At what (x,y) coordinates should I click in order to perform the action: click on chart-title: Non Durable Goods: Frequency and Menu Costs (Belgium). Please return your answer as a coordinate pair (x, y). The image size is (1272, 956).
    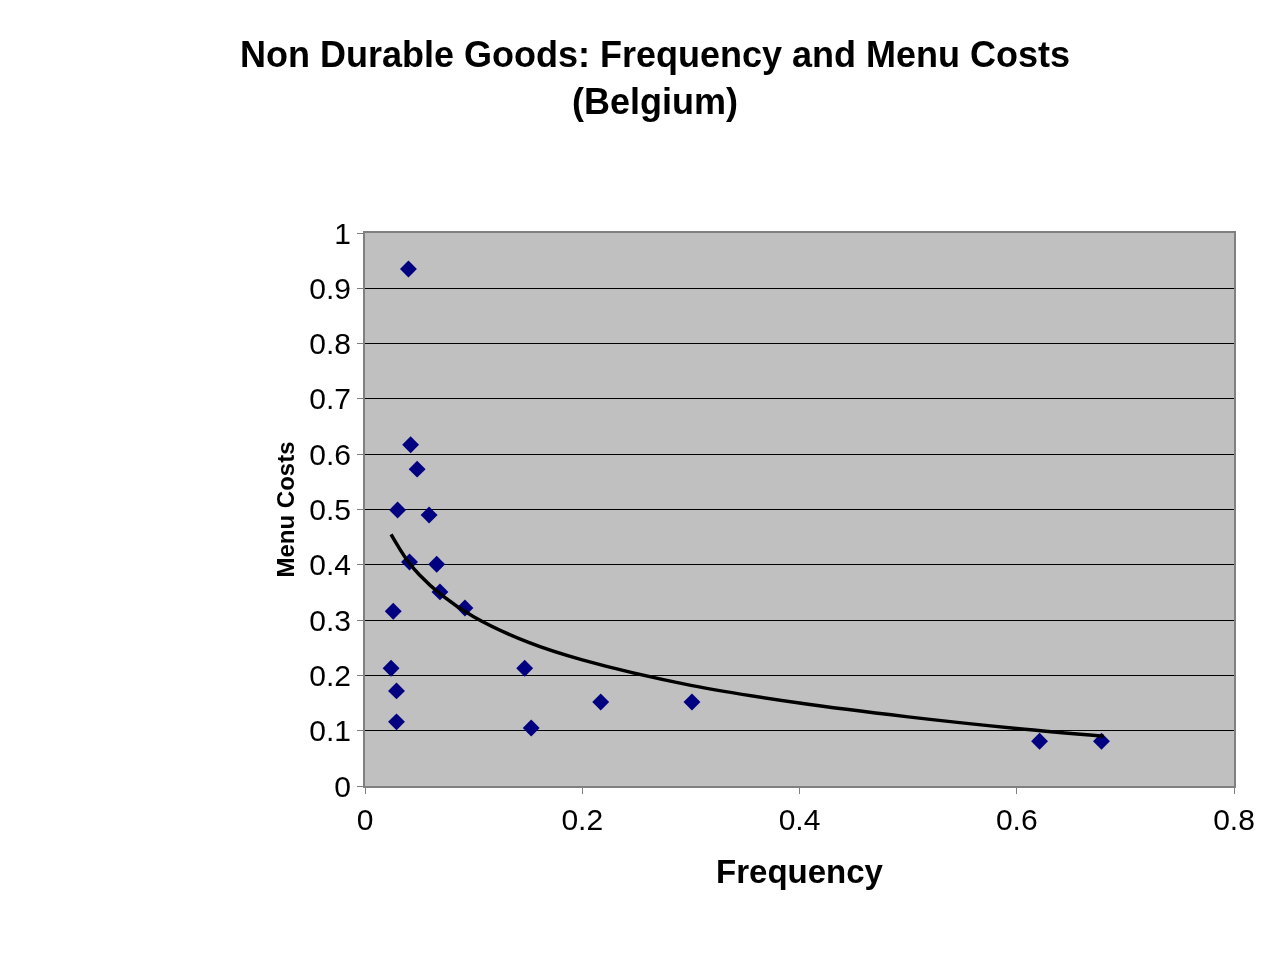
    Looking at the image, I should click on (655, 77).